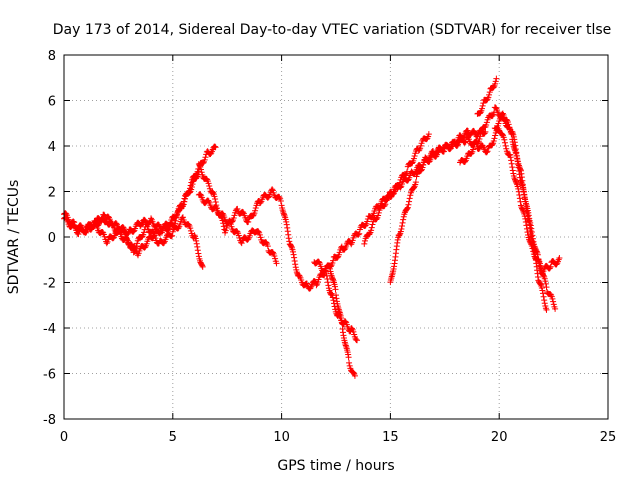 This screenshot has width=640, height=480. Describe the element at coordinates (64, 437) in the screenshot. I see `x-tick-label: 0` at that location.